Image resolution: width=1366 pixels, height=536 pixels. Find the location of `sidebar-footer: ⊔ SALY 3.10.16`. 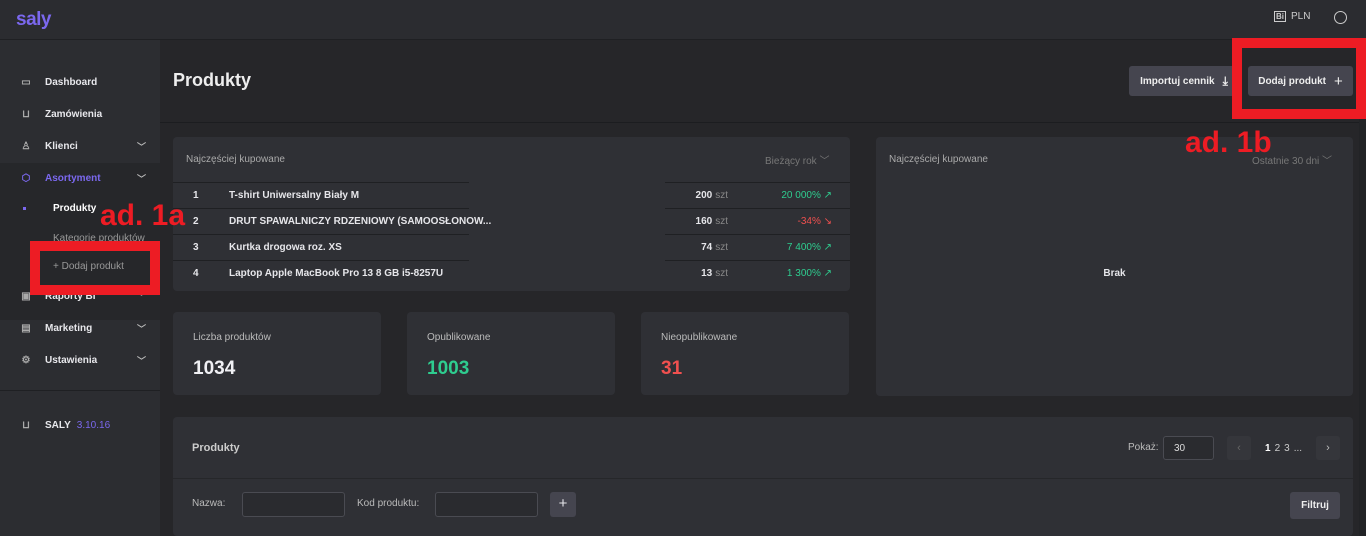

sidebar-footer: ⊔ SALY 3.10.16 is located at coordinates (80, 425).